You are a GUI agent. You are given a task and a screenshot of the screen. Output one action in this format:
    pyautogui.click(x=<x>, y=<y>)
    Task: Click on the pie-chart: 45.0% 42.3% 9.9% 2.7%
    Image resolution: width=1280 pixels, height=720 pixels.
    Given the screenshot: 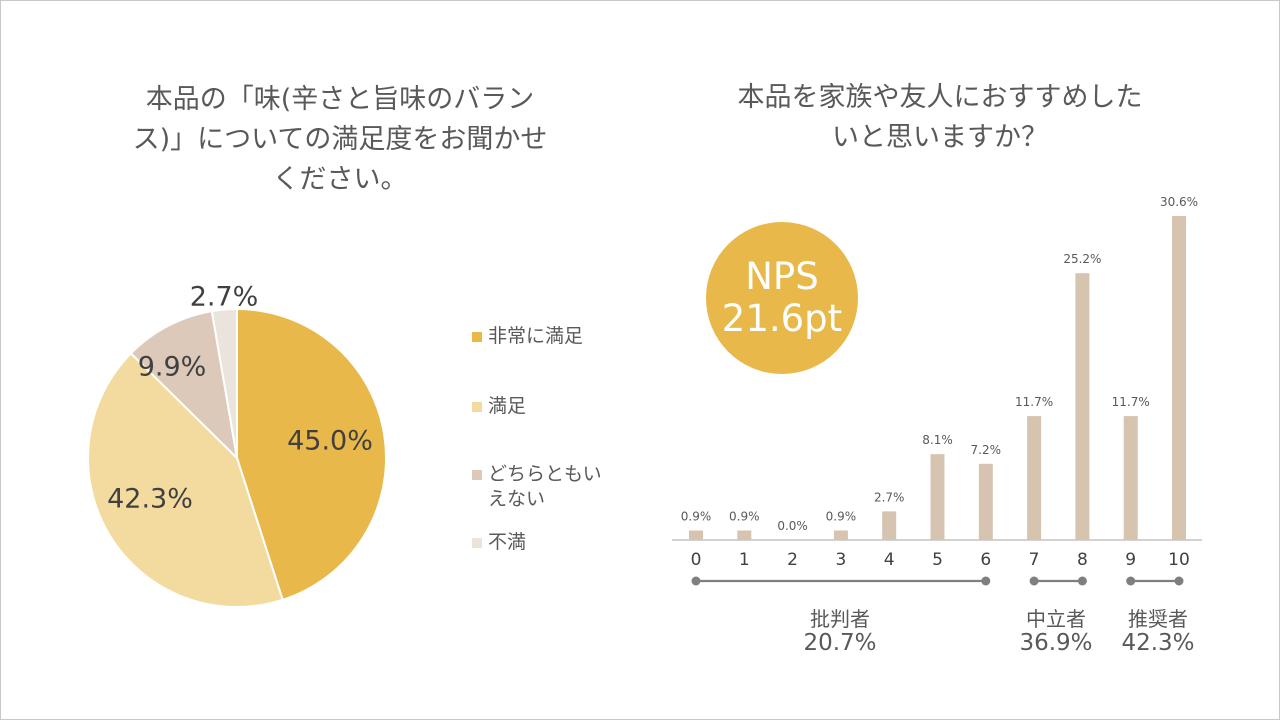 What is the action you would take?
    pyautogui.click(x=237, y=445)
    